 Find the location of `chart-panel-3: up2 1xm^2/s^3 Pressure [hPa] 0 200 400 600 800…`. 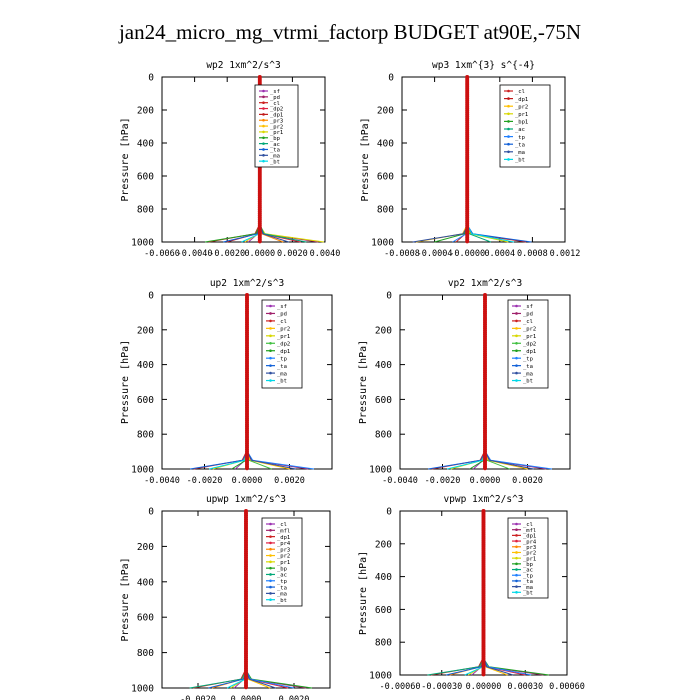

chart-panel-3: up2 1xm^2/s^3 Pressure [hPa] 0 200 400 600 800… is located at coordinates (226, 382).